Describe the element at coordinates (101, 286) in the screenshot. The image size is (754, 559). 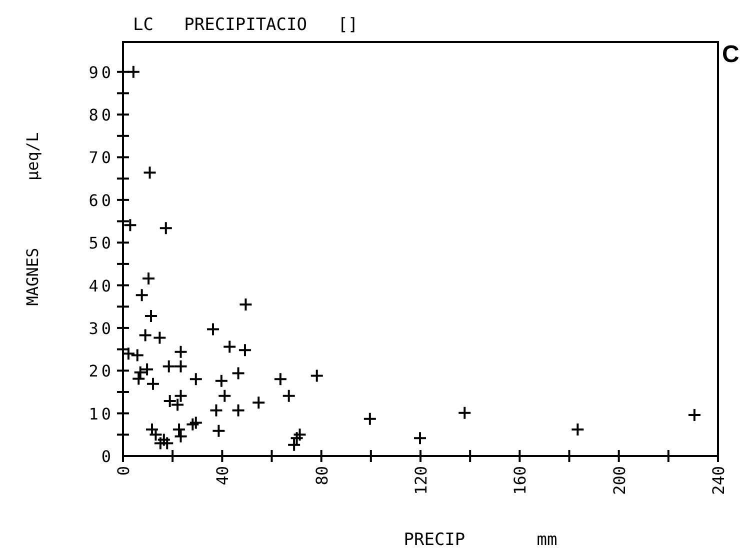
I see `y-tick-label: 40` at that location.